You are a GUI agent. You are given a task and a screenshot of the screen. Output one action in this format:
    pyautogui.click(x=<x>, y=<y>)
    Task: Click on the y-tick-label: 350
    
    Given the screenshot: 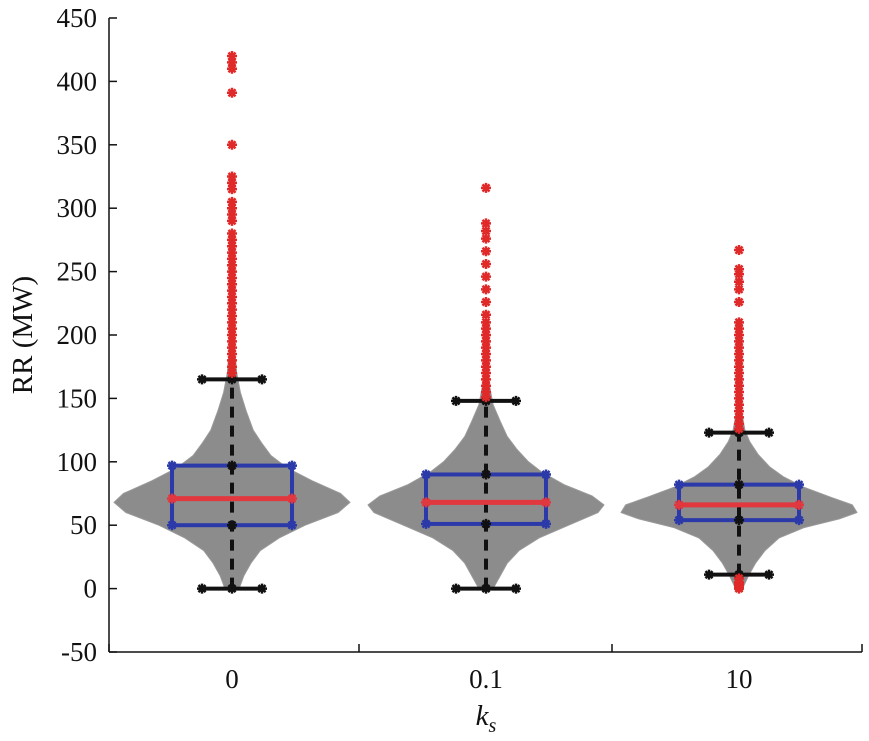 What is the action you would take?
    pyautogui.click(x=77, y=145)
    